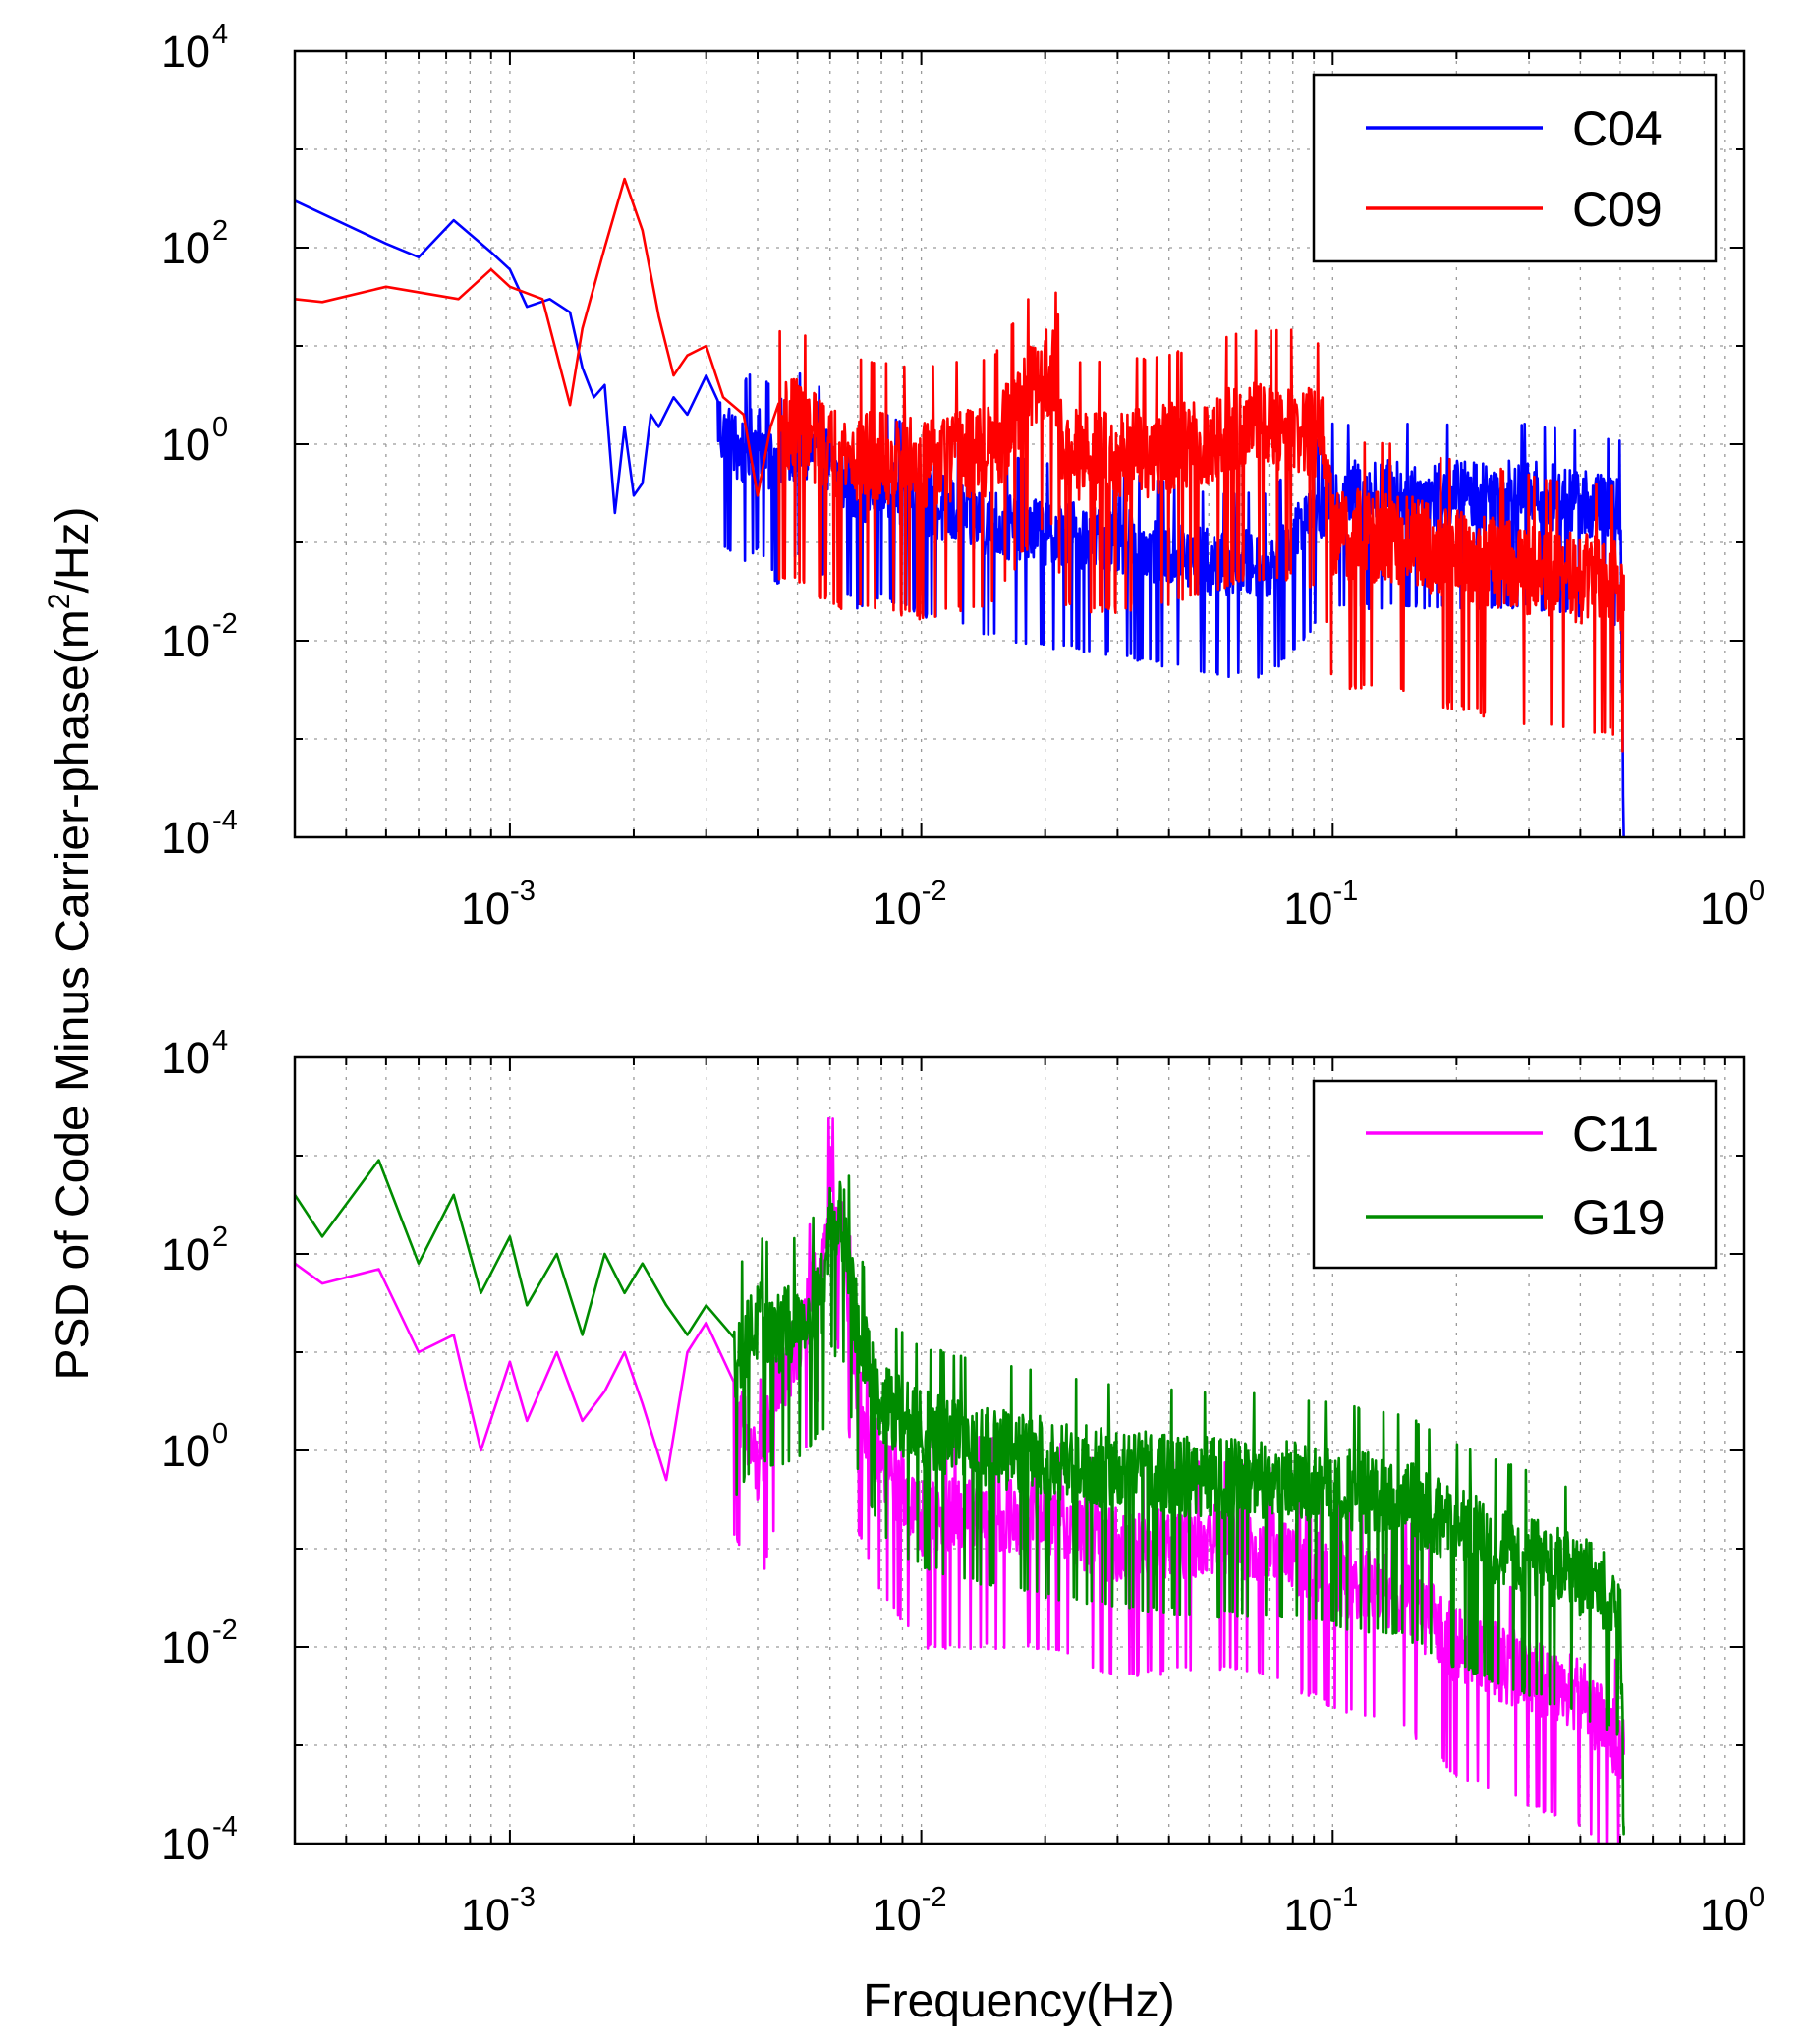  I want to click on x-axis-label: Frequency(Hz), so click(1018, 2001).